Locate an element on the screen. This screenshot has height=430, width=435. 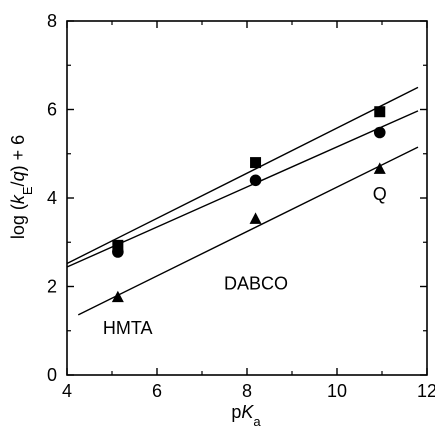
x-axis-title-italic: K is located at coordinates (247, 412).